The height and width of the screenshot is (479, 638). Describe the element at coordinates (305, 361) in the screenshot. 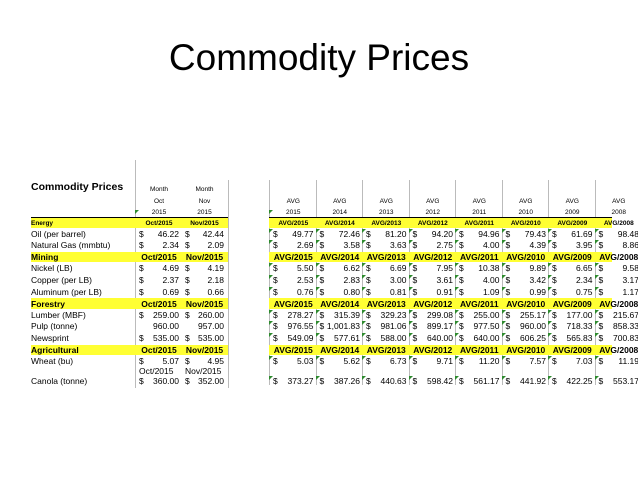

I see `avg-value: 5.03` at that location.